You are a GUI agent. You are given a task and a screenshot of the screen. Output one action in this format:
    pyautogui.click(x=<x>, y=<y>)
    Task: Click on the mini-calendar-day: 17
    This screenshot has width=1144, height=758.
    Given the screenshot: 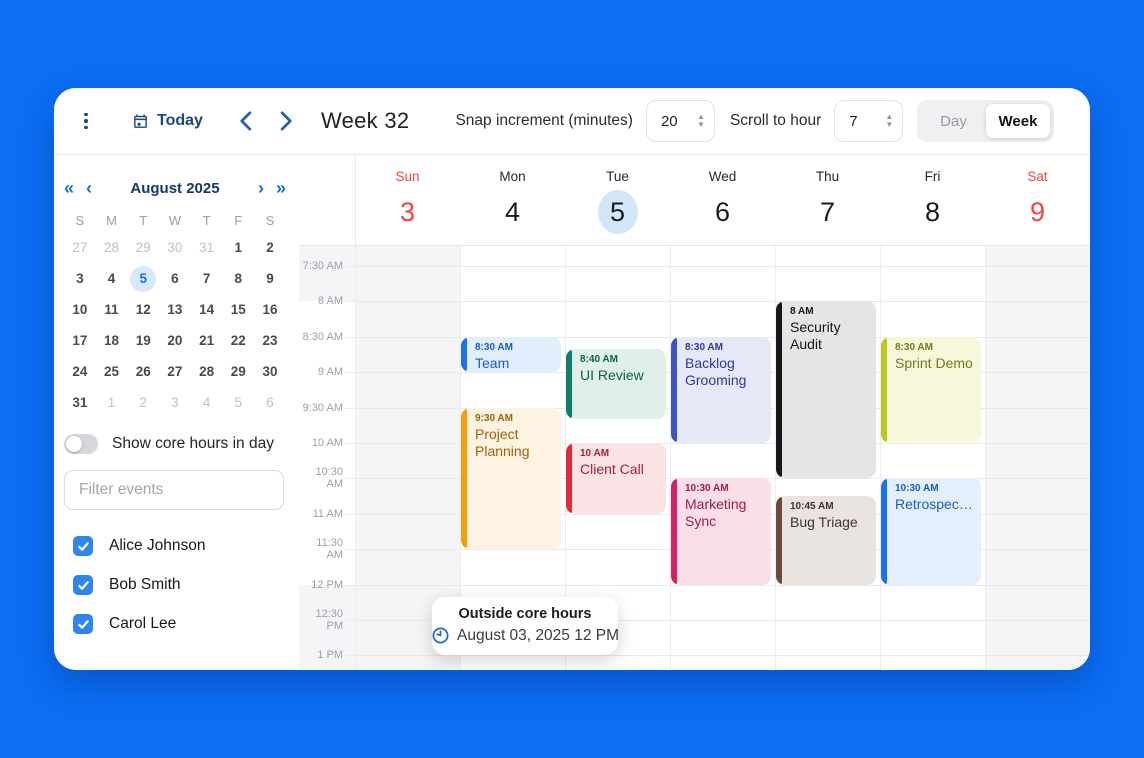 What is the action you would take?
    pyautogui.click(x=80, y=340)
    